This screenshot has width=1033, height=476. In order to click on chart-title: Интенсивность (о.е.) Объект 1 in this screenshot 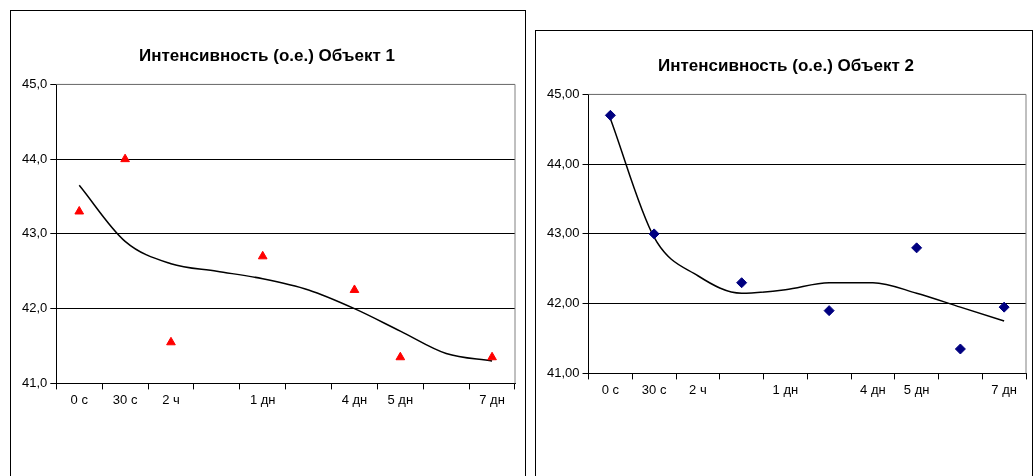, I will do `click(267, 55)`.